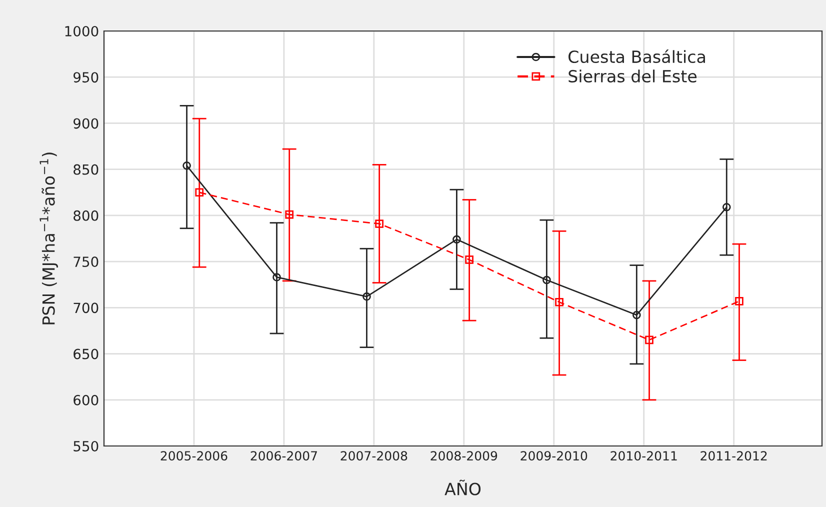 The width and height of the screenshot is (826, 507). Describe the element at coordinates (643, 456) in the screenshot. I see `x-tick-label: 2010-2011` at that location.